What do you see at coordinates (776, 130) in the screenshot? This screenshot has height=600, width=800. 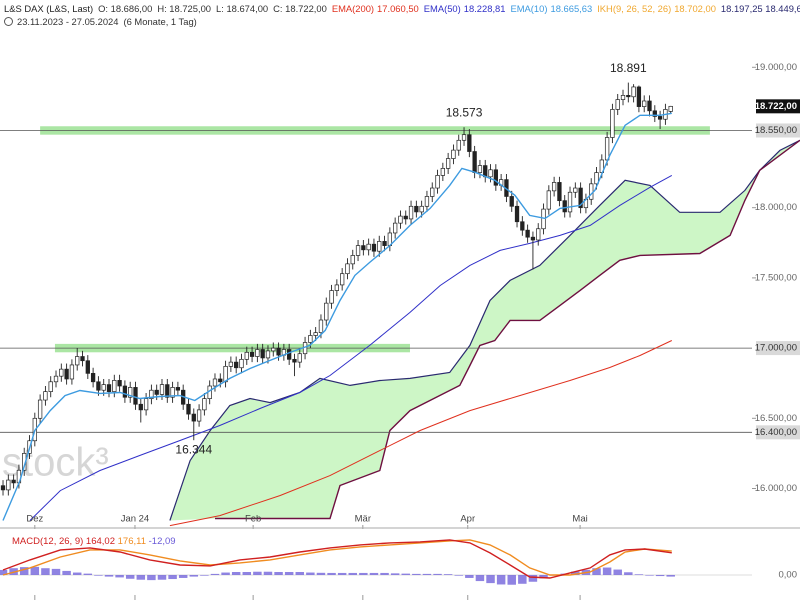 I see `level-label: 18.550,00` at bounding box center [776, 130].